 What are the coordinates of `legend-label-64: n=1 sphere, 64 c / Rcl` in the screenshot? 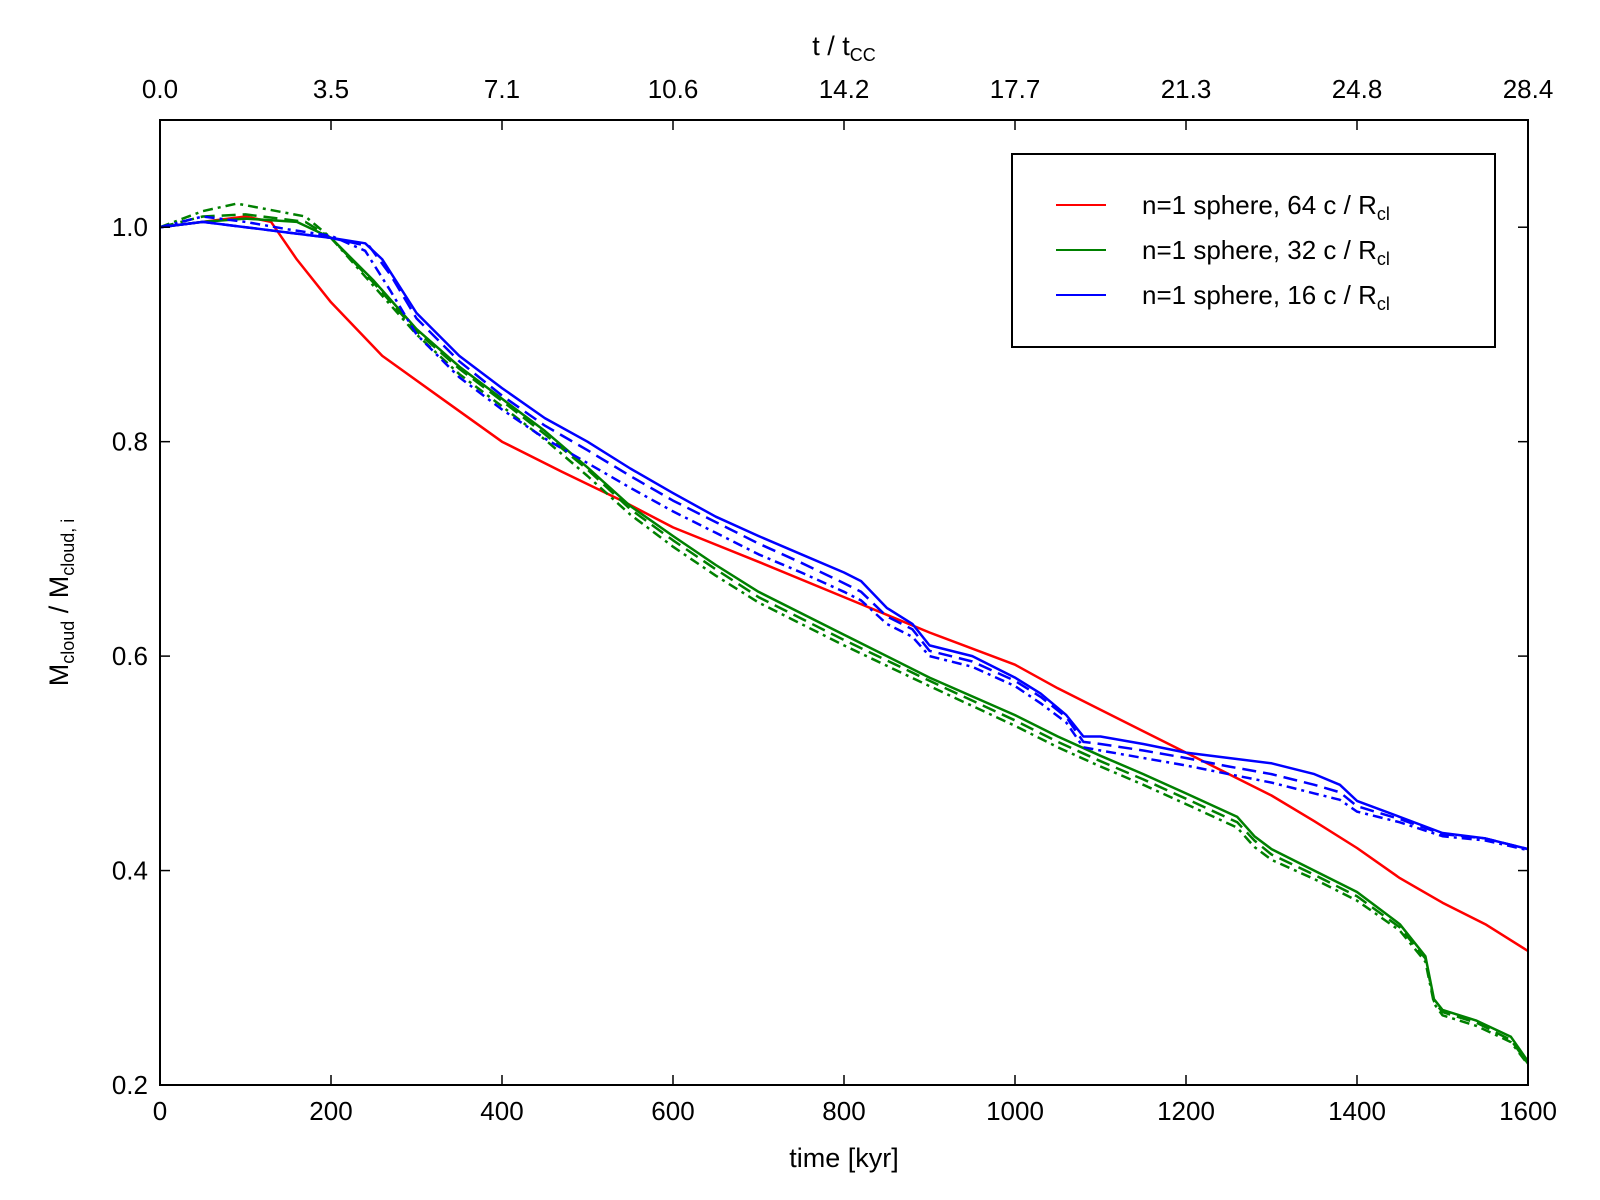 It's located at (1266, 207).